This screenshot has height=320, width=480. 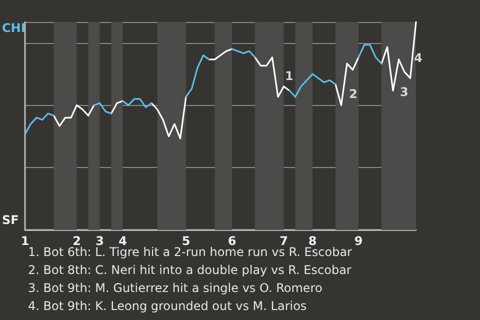 I want to click on x-tick-label: 2, so click(x=76, y=241).